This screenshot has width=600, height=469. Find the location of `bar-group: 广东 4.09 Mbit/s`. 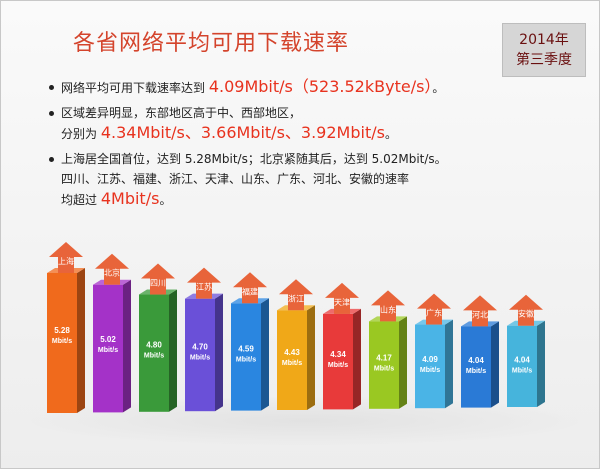

bar-group: 广东 4.09 Mbit/s is located at coordinates (434, 351).